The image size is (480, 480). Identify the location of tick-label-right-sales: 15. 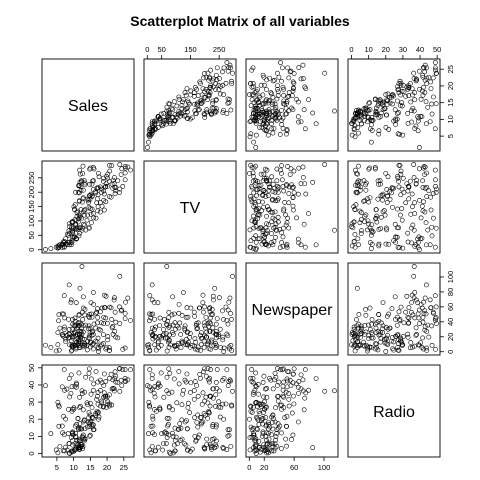
(450, 102).